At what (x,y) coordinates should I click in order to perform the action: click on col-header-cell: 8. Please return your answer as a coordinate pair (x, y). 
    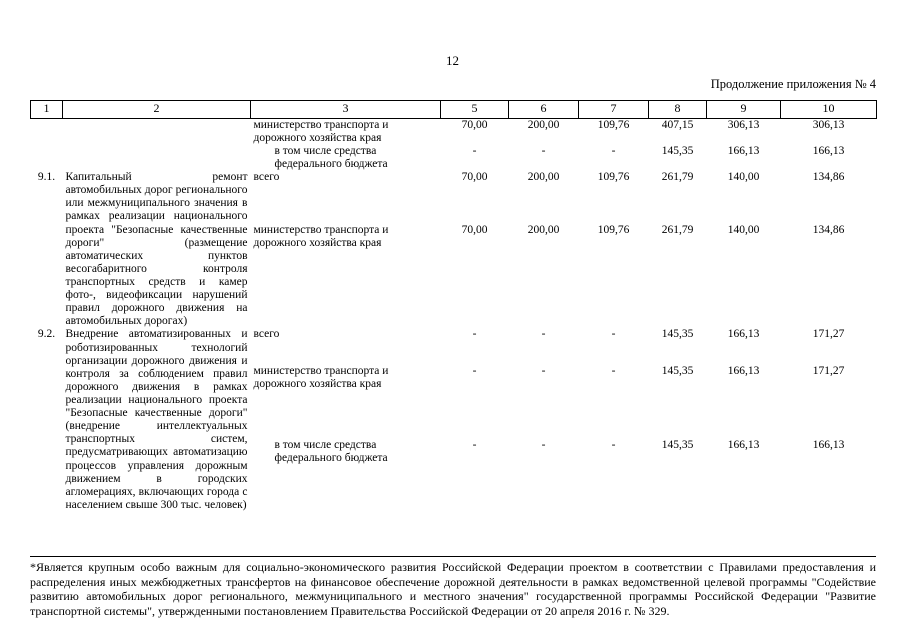
    Looking at the image, I should click on (677, 109).